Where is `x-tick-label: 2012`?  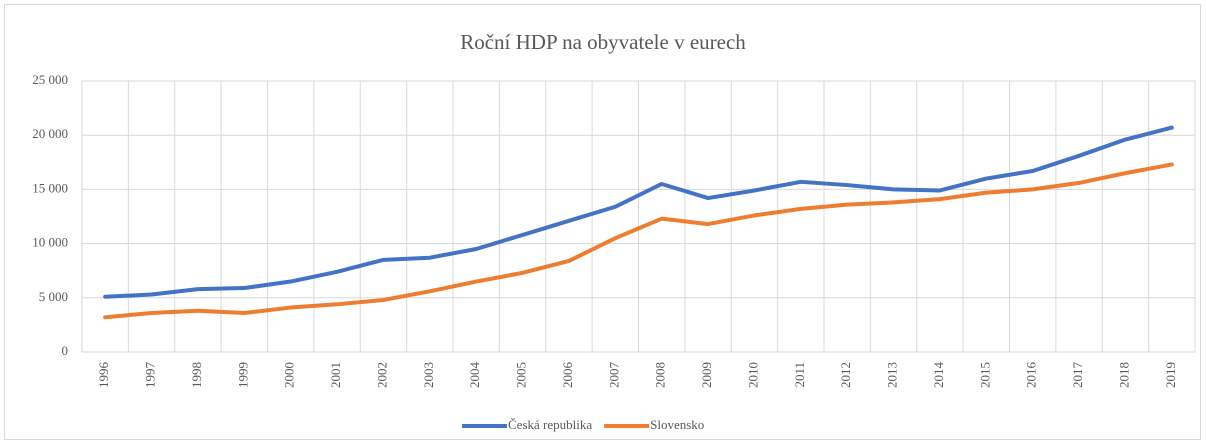
x-tick-label: 2012 is located at coordinates (845, 375).